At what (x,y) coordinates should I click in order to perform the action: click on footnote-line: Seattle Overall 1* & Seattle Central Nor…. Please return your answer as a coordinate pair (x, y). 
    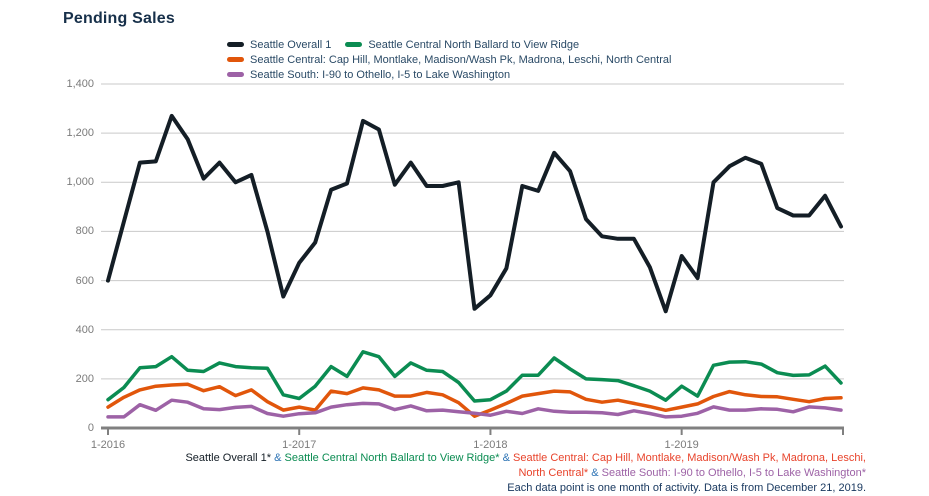
    Looking at the image, I should click on (471, 458).